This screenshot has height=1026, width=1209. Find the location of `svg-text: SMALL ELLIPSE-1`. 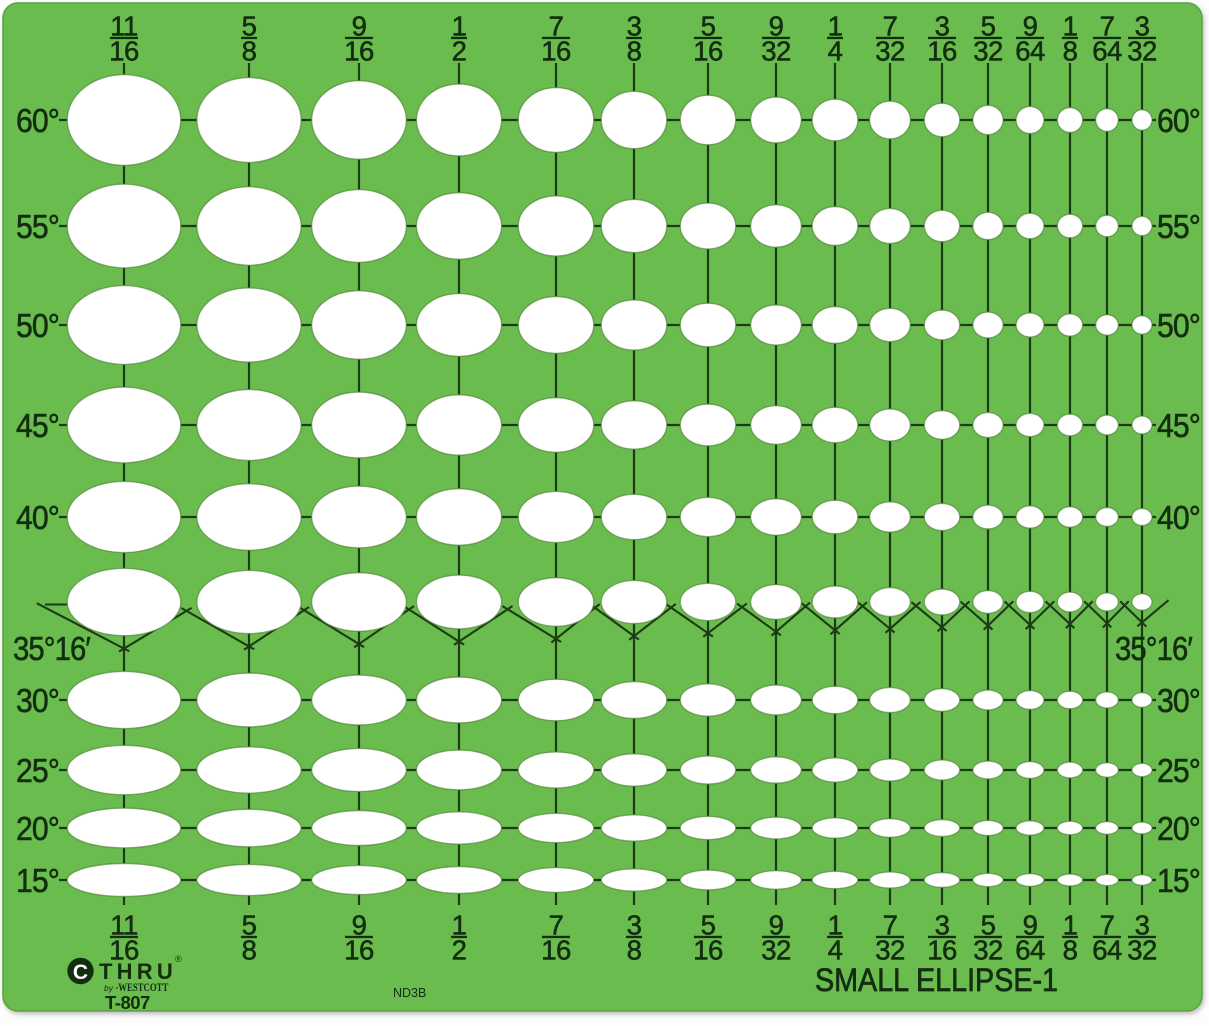

svg-text: SMALL ELLIPSE-1 is located at coordinates (936, 980).